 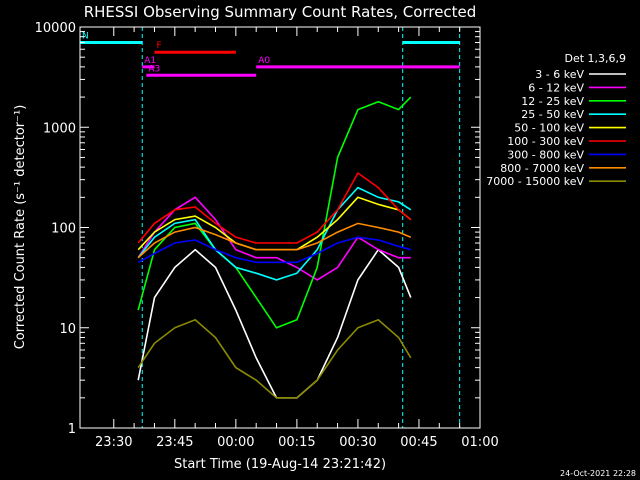 What do you see at coordinates (280, 464) in the screenshot?
I see `x-axis-label: Start Time (19-Aug-14 23:21:42)` at bounding box center [280, 464].